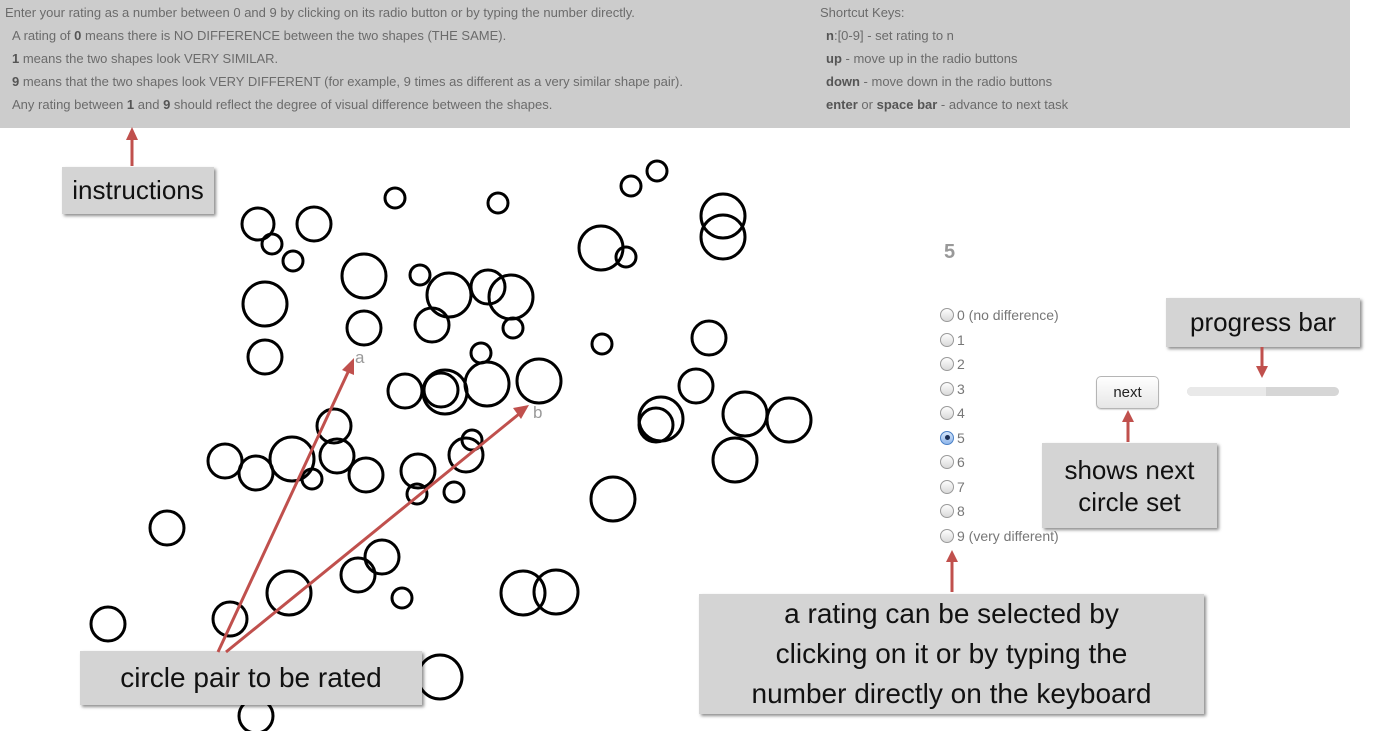 The height and width of the screenshot is (731, 1373). Describe the element at coordinates (922, 58) in the screenshot. I see `shortcut-item-up: up - move up in the radio buttons` at that location.